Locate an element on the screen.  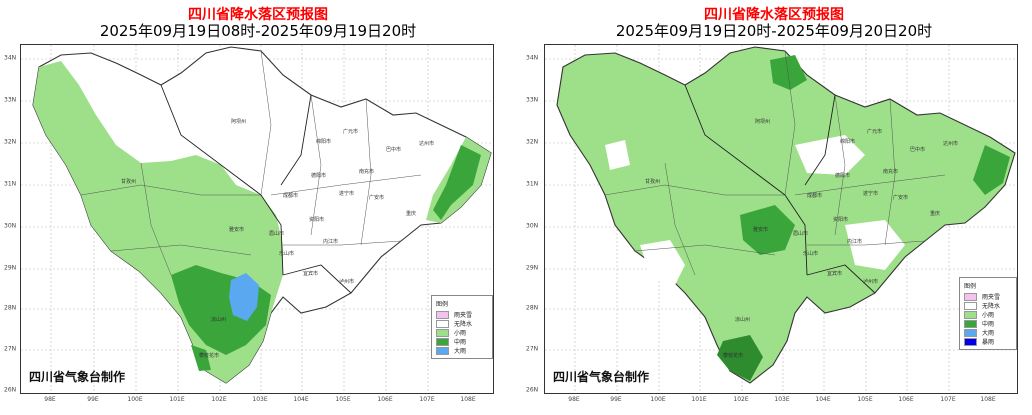
lon-label-103: 103E is located at coordinates (260, 399).